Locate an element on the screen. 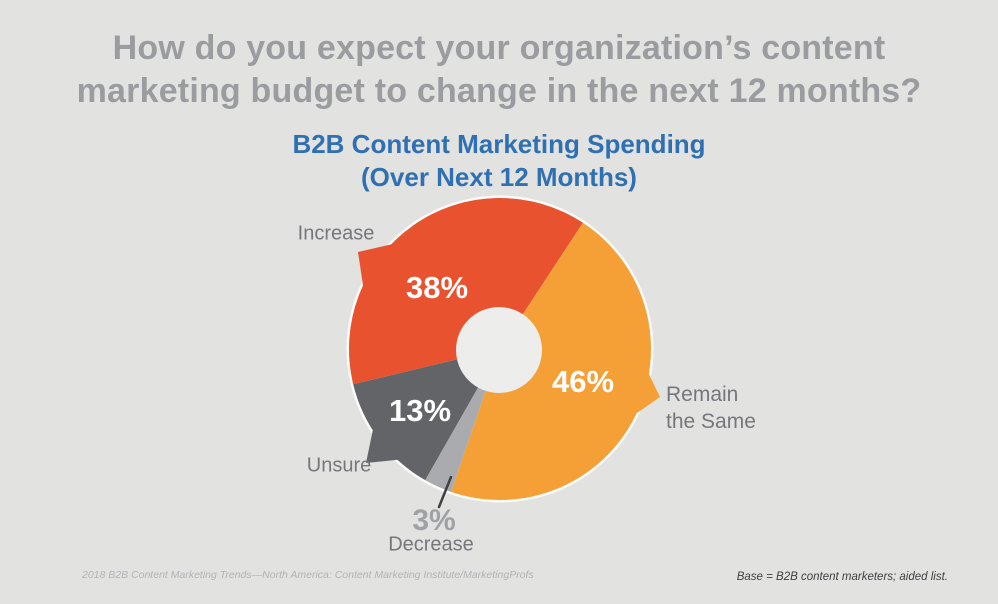 This screenshot has width=998, height=604. pie-slice-unsure is located at coordinates (426, 415).